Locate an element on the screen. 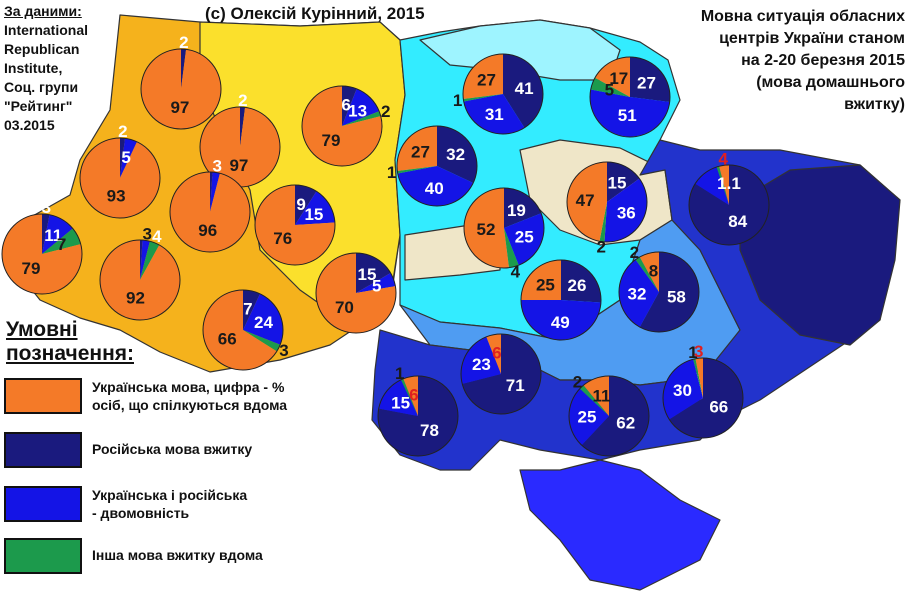  pie-label: 71 is located at coordinates (515, 385).